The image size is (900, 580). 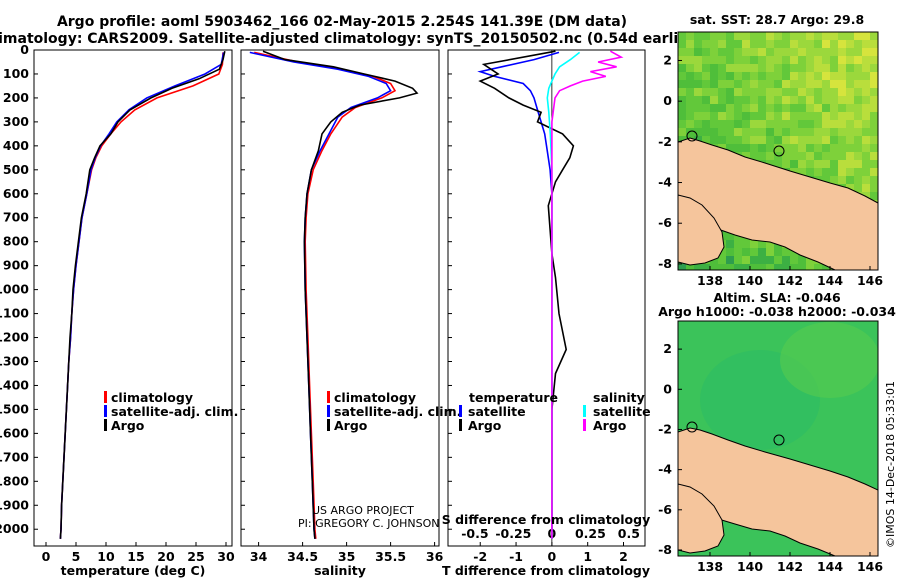 I want to click on series-line-t-argo, so click(x=526, y=294).